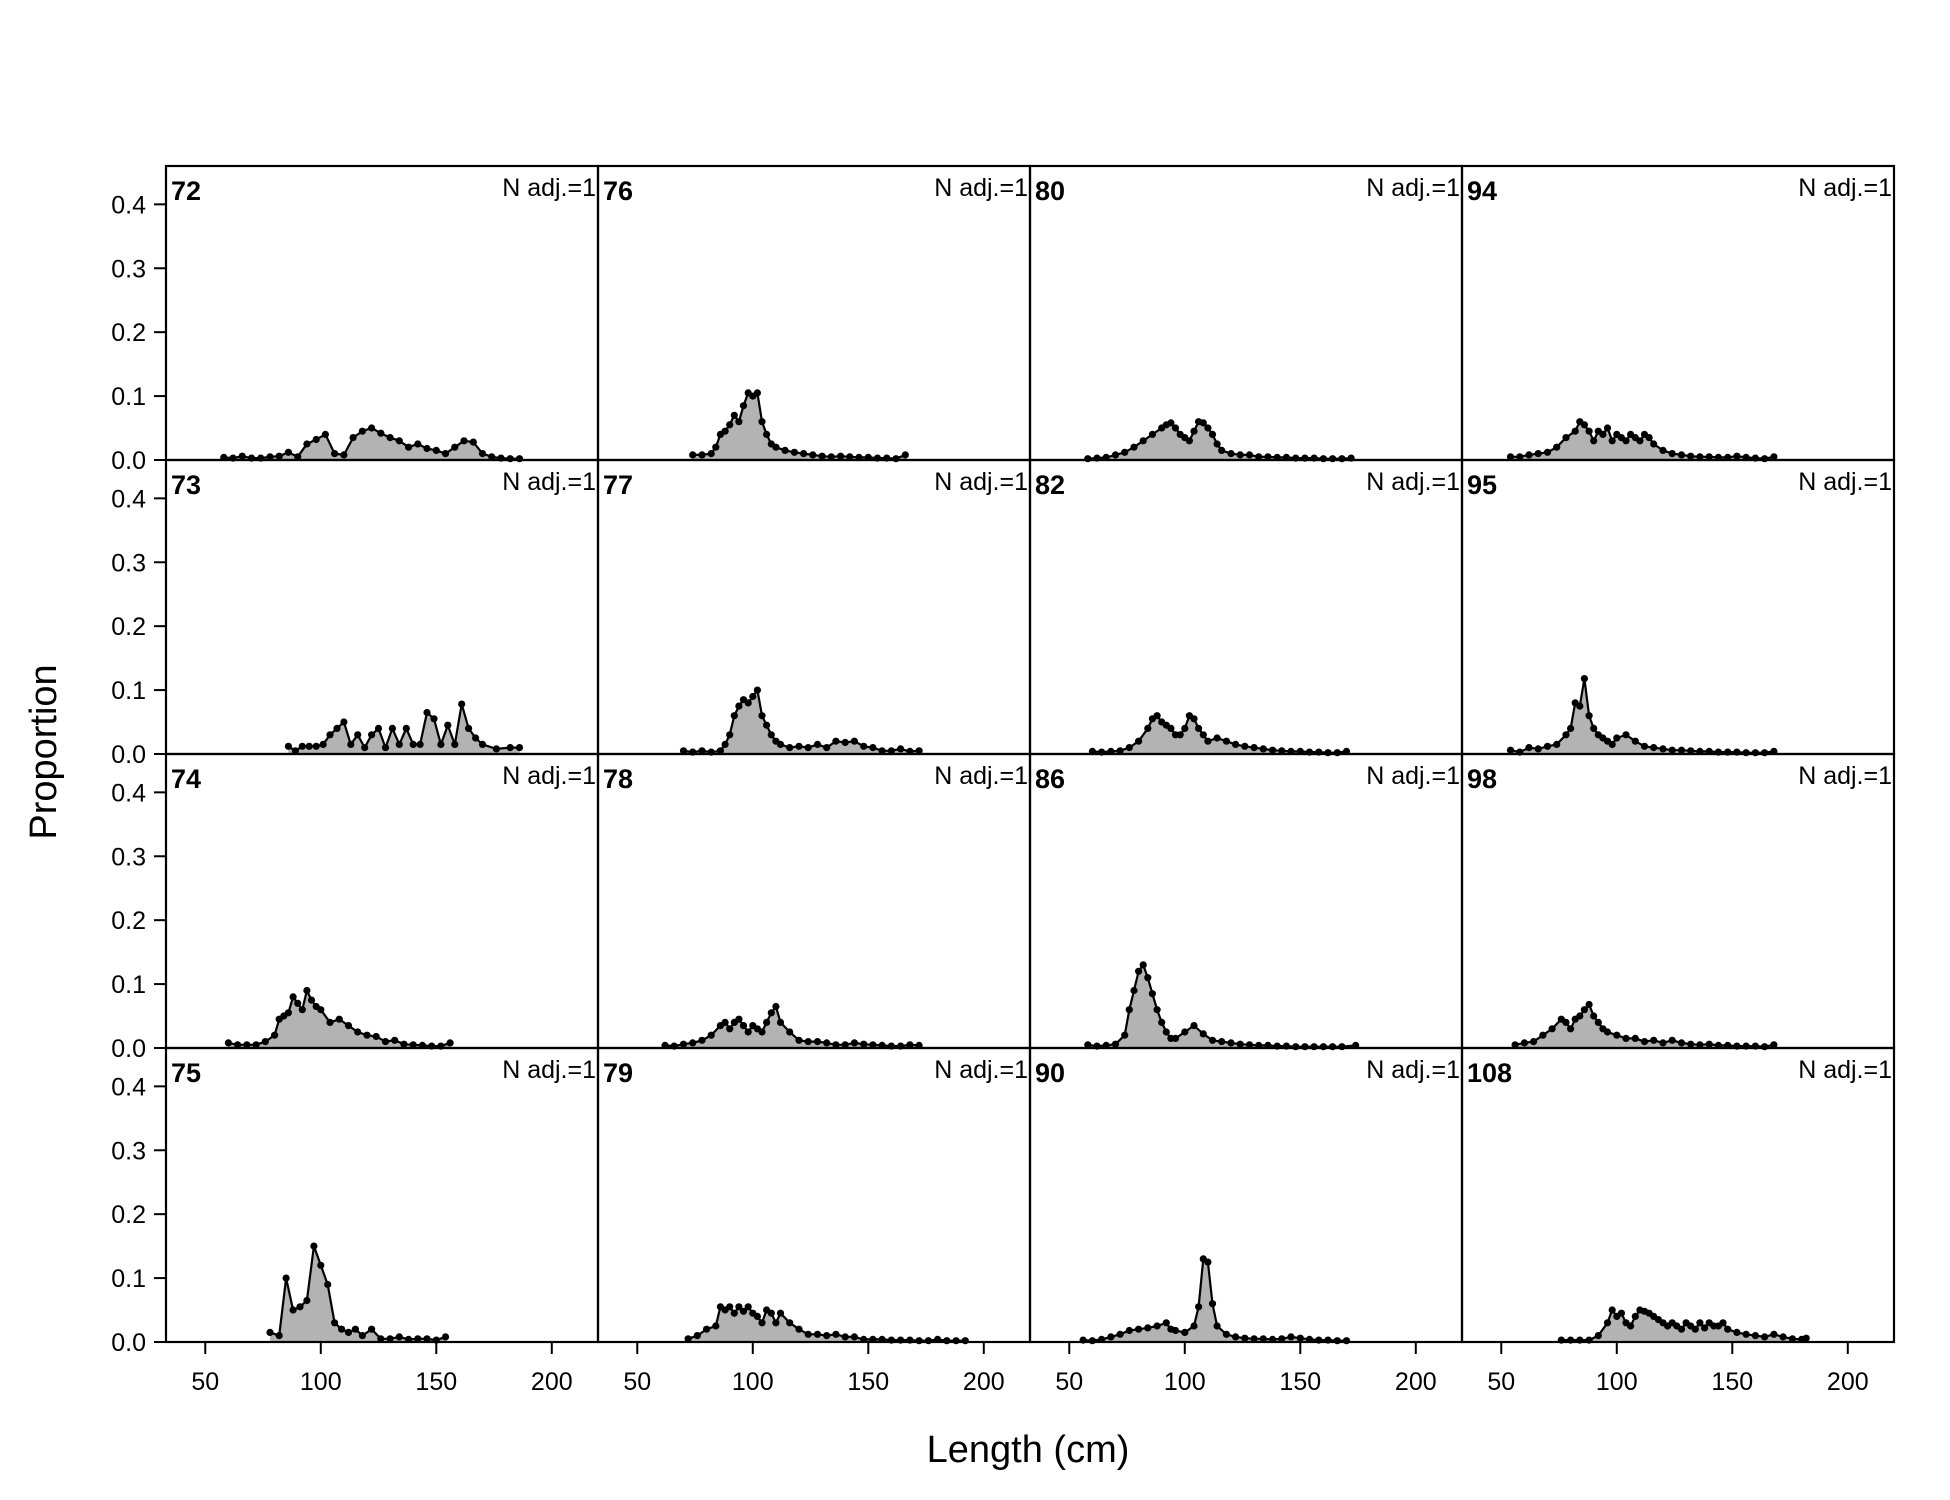 This screenshot has width=1950, height=1500. I want to click on y-axis-title: Proportion, so click(44, 751).